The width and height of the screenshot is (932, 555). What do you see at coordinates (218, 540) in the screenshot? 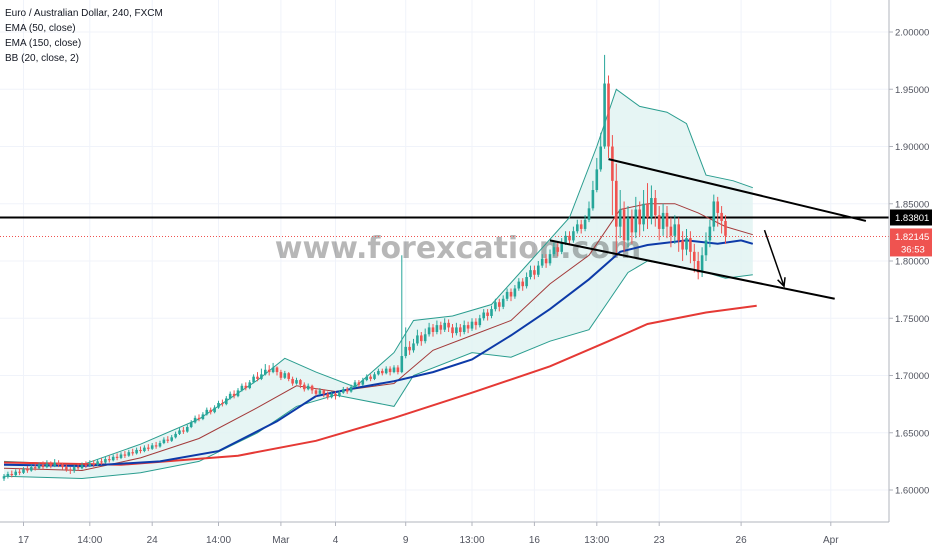
I see `time-tick-label: 14:00` at bounding box center [218, 540].